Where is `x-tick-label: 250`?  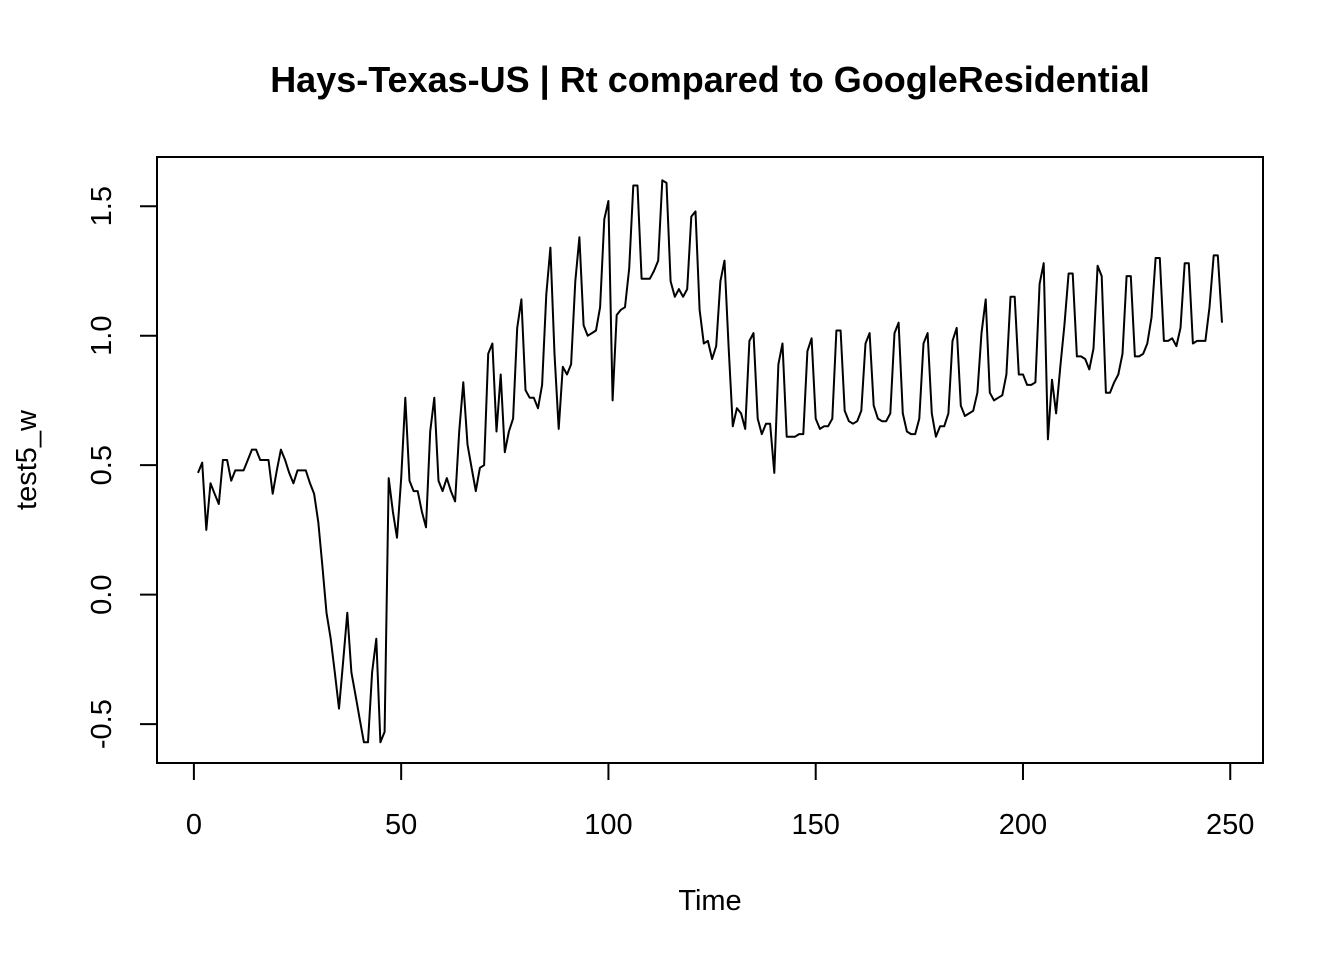 x-tick-label: 250 is located at coordinates (1230, 825).